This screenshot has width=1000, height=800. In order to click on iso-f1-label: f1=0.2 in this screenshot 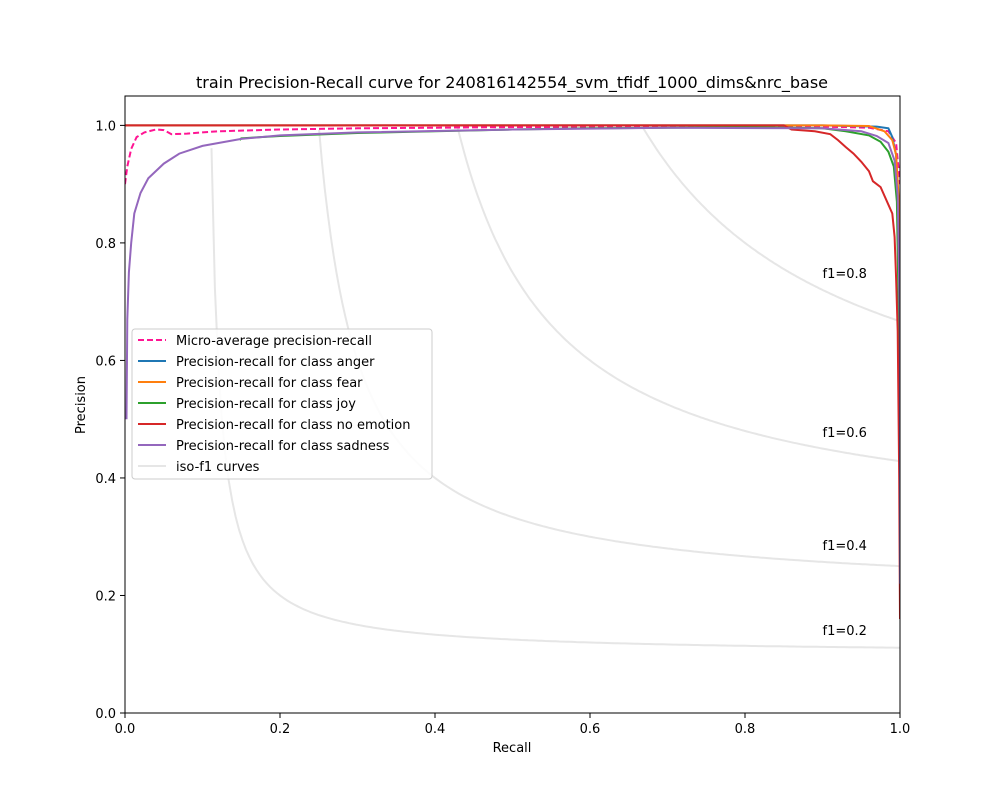, I will do `click(845, 631)`.